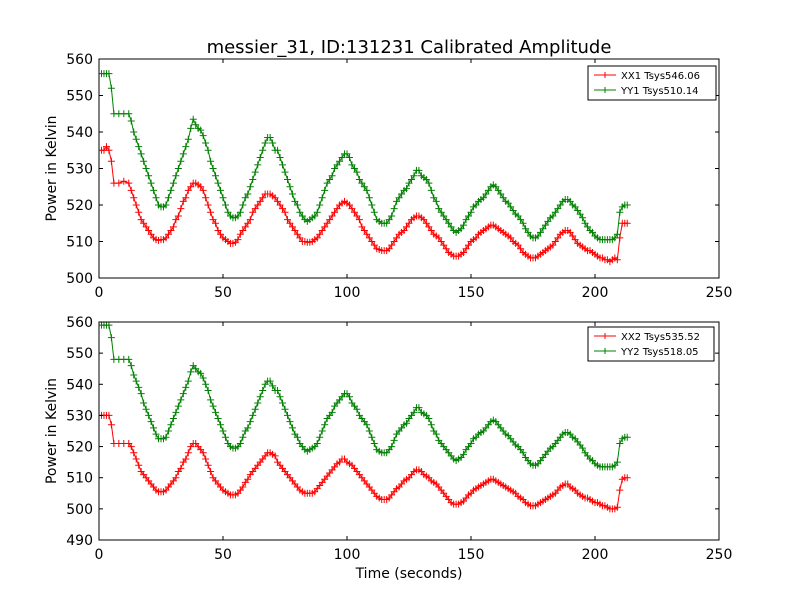 This screenshot has width=800, height=600. I want to click on legend-entry-label: XX2 Tsys535.52, so click(660, 337).